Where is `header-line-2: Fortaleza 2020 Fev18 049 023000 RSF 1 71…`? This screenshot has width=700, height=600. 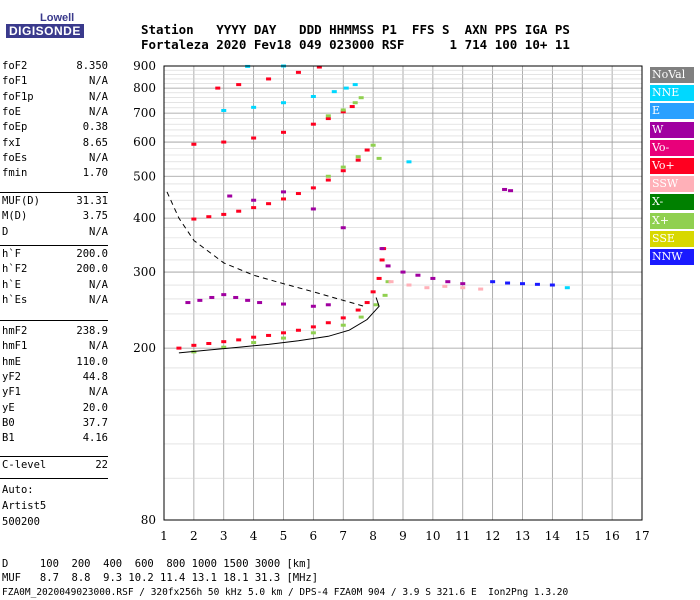 header-line-2: Fortaleza 2020 Fev18 049 023000 RSF 1 71… is located at coordinates (355, 44).